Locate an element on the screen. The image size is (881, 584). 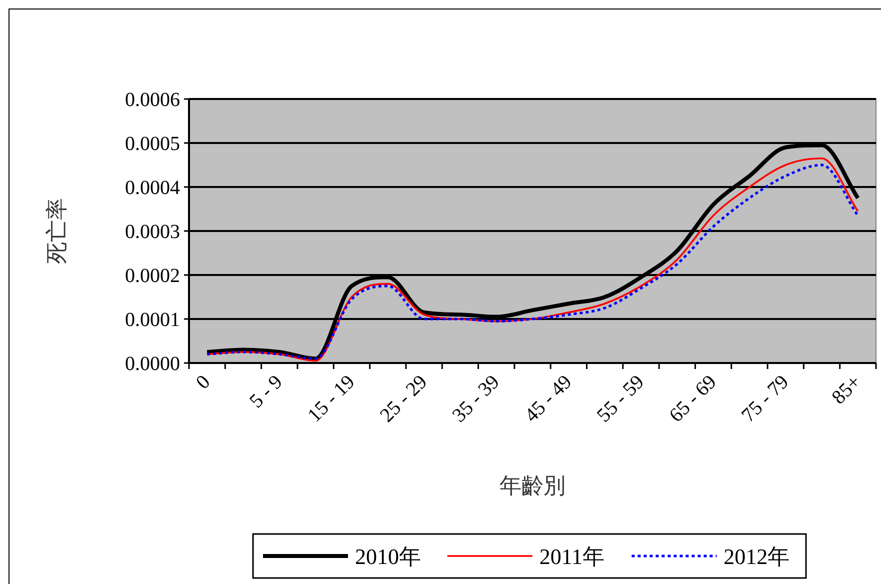
y-tick-label: 0.0006 is located at coordinates (152, 100).